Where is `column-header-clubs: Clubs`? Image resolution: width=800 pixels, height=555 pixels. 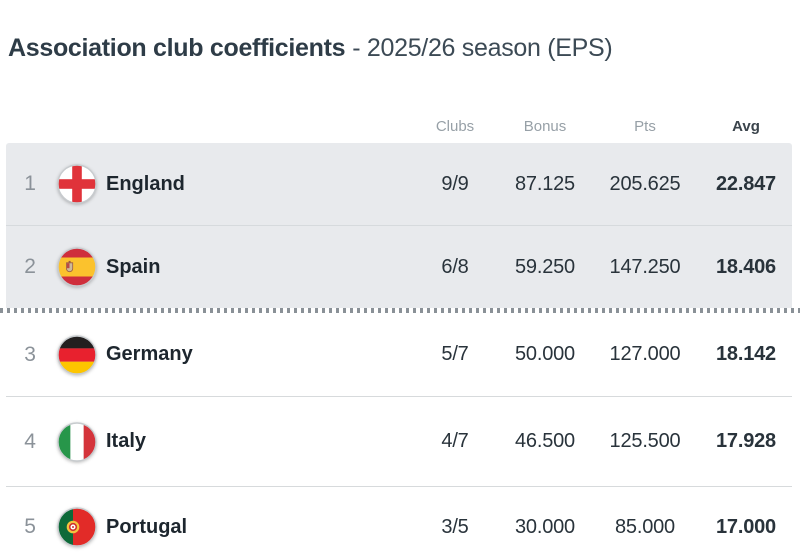
column-header-clubs: Clubs is located at coordinates (455, 126).